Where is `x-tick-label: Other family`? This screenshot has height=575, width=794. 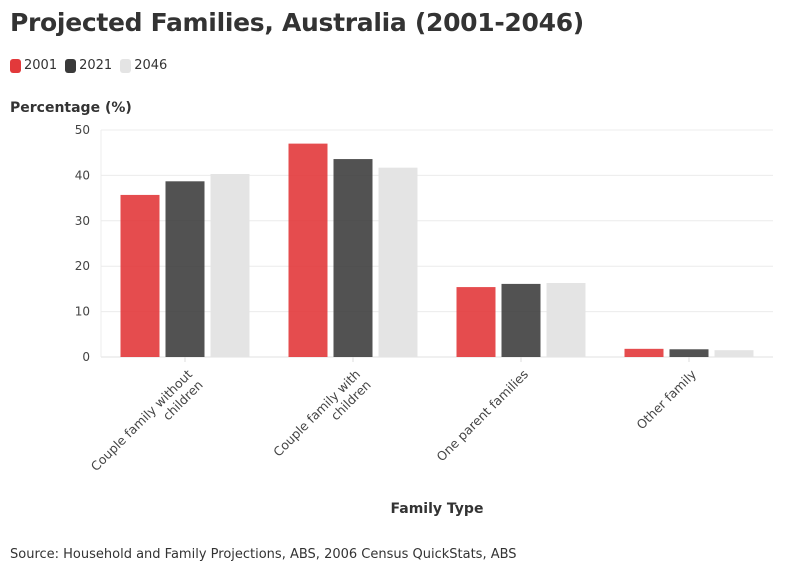
x-tick-label: Other family is located at coordinates (666, 399).